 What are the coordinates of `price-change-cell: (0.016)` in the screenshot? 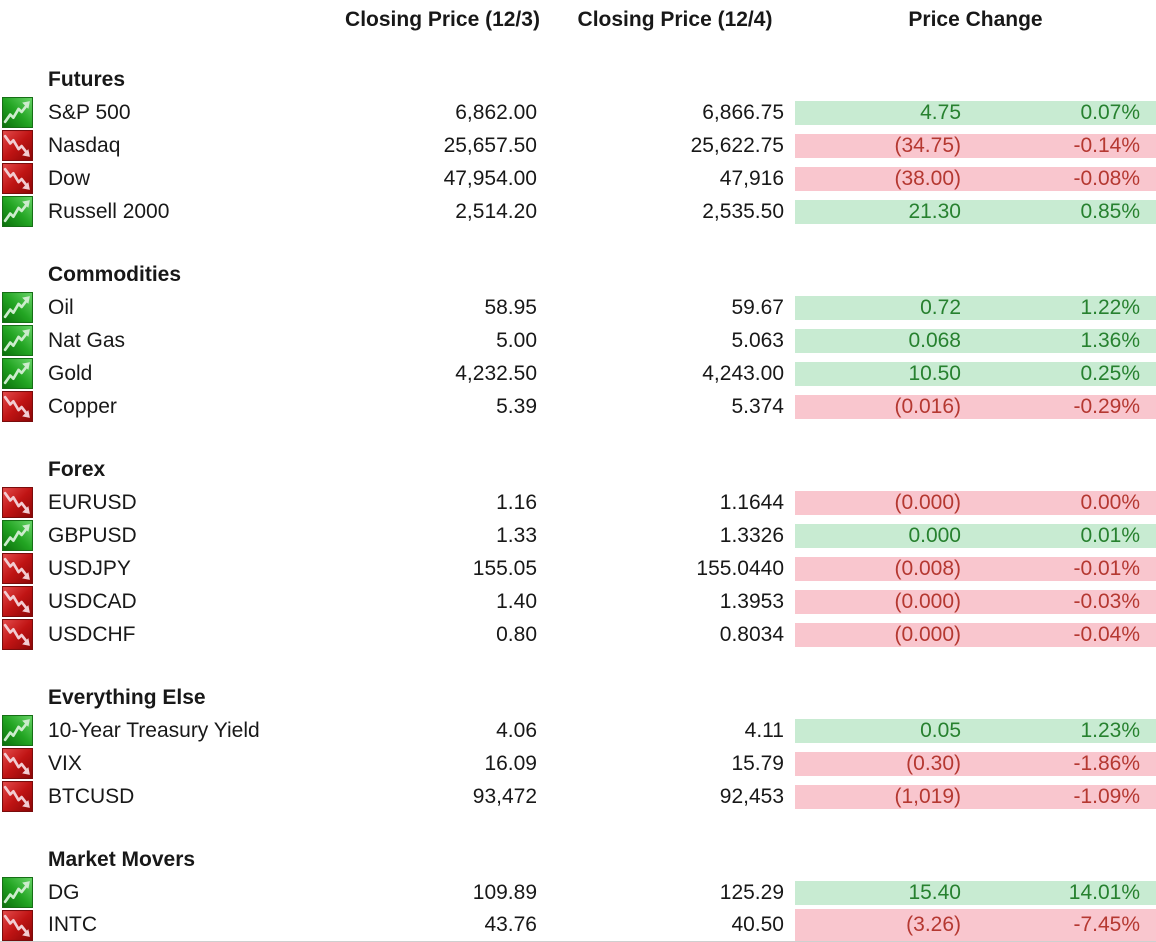 It's located at (885, 406).